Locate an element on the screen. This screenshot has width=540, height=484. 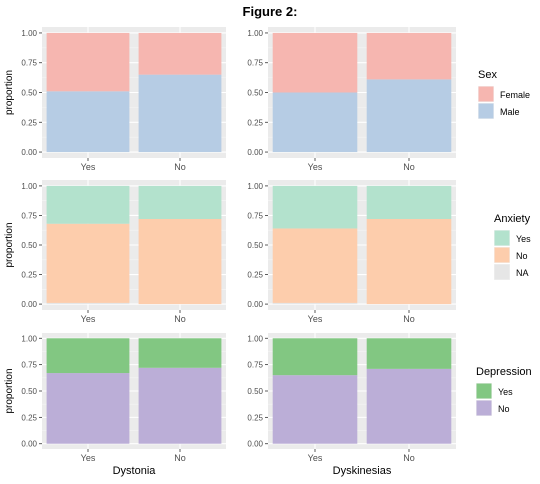
legend-title-sex: Sex is located at coordinates (487, 75).